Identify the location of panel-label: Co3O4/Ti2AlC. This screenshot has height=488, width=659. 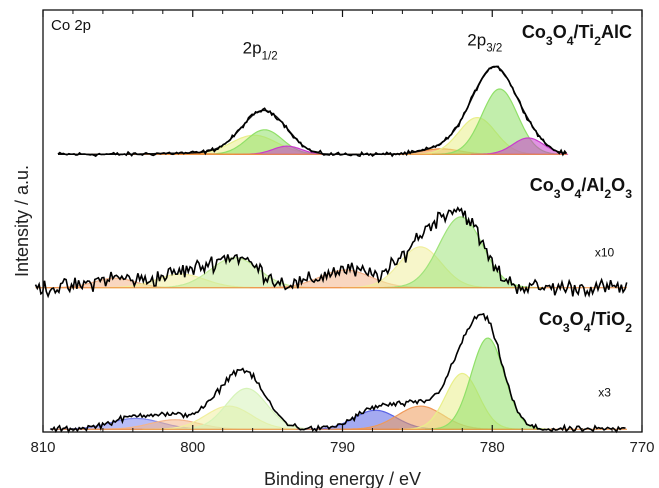
(577, 35).